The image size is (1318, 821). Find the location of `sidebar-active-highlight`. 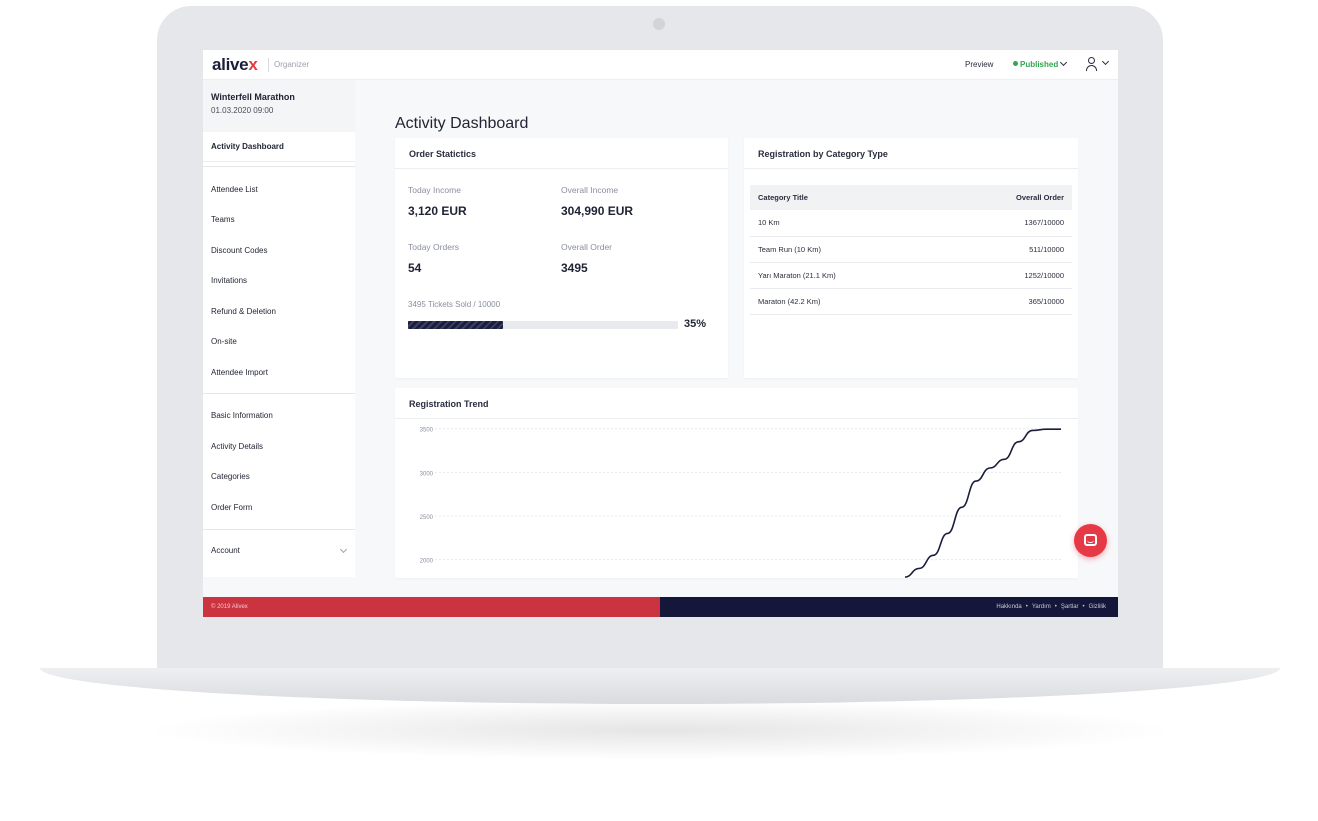

sidebar-active-highlight is located at coordinates (279, 147).